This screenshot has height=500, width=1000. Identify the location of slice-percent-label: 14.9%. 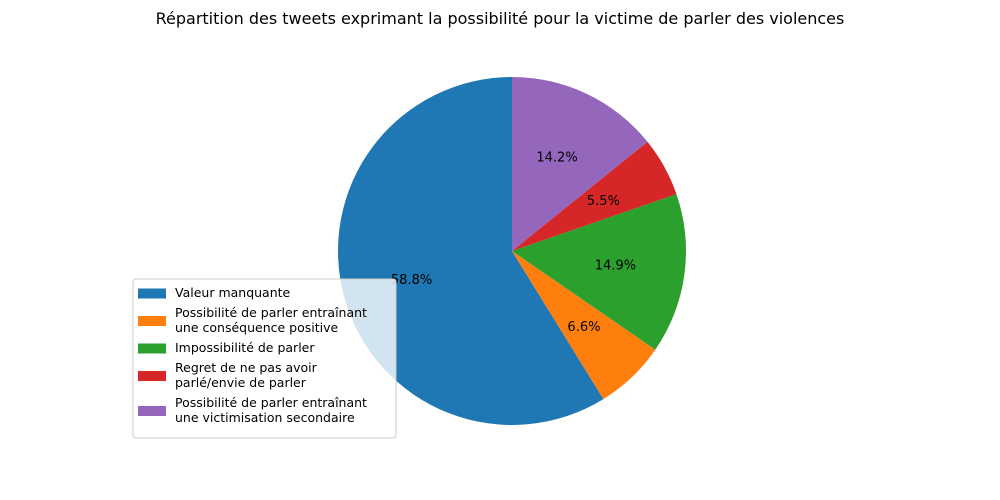
(615, 266).